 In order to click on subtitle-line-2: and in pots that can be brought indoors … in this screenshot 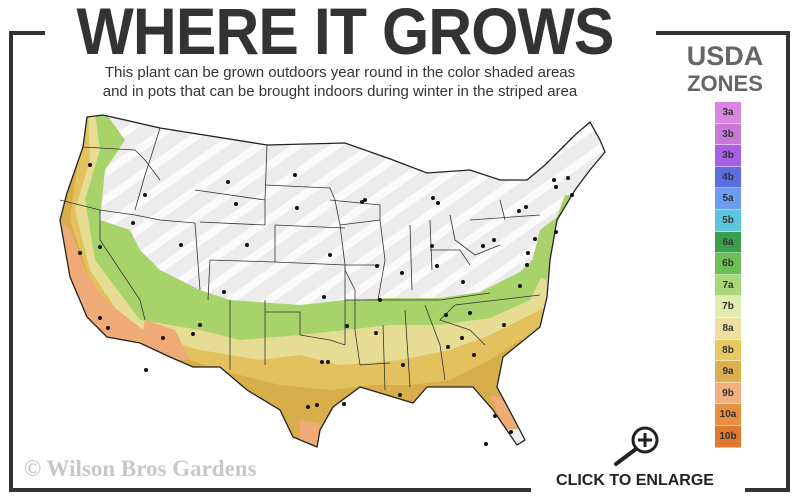, I will do `click(340, 91)`.